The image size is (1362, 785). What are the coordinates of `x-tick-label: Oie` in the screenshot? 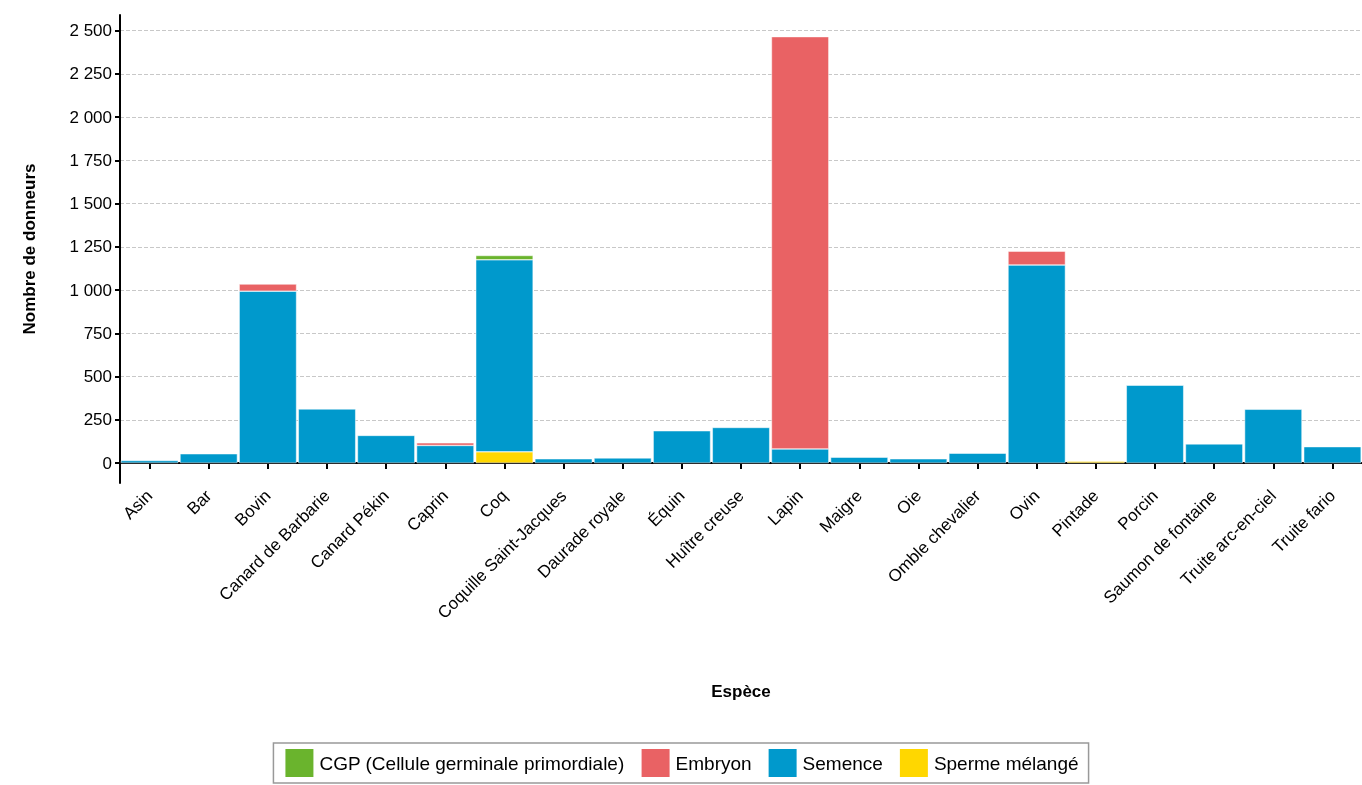 It's located at (909, 502).